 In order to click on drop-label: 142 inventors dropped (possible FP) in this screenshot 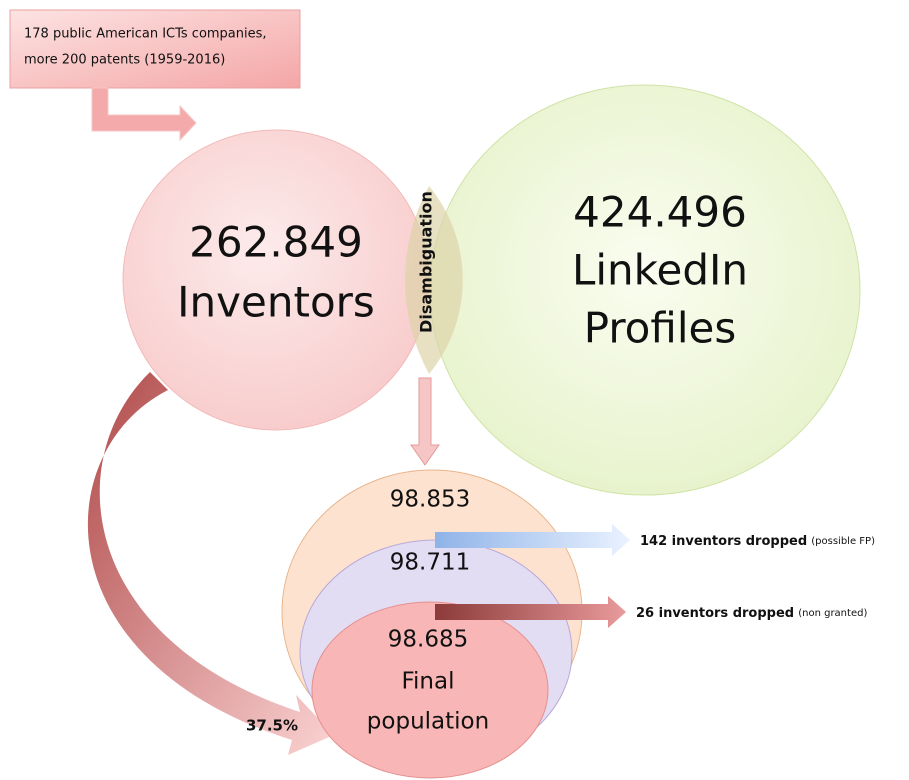, I will do `click(757, 541)`.